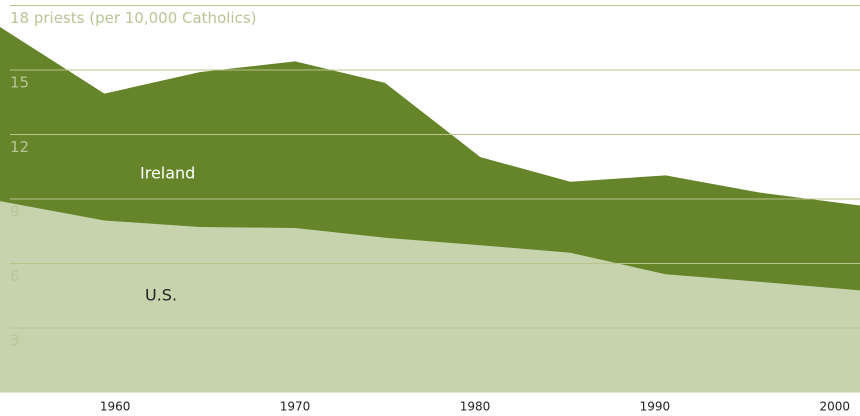 This screenshot has height=416, width=860. What do you see at coordinates (115, 407) in the screenshot?
I see `x-tick-label: 1960` at bounding box center [115, 407].